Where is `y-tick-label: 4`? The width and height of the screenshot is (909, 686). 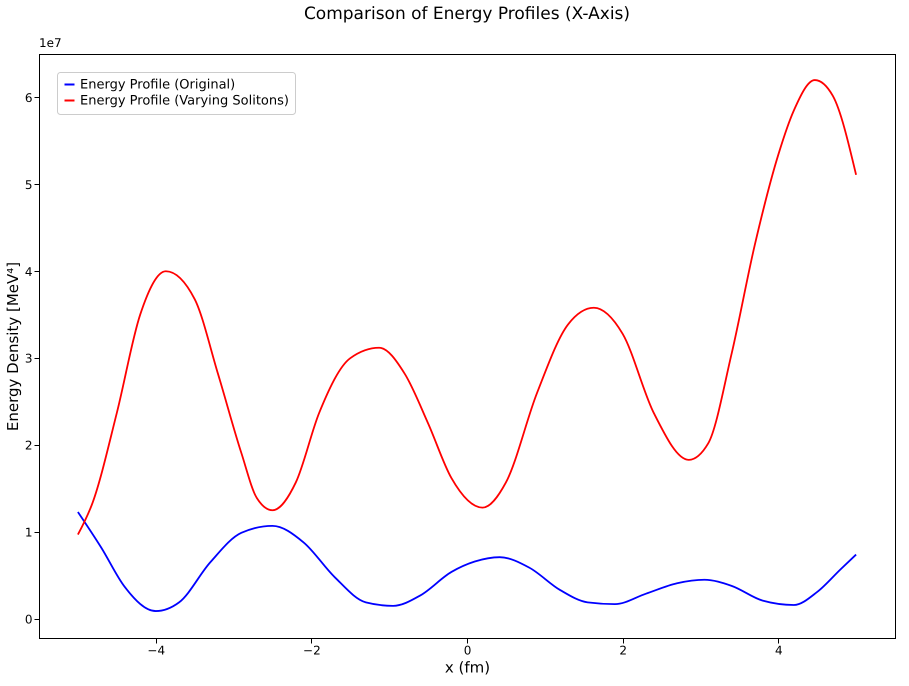
y-tick-label: 4 is located at coordinates (28, 271).